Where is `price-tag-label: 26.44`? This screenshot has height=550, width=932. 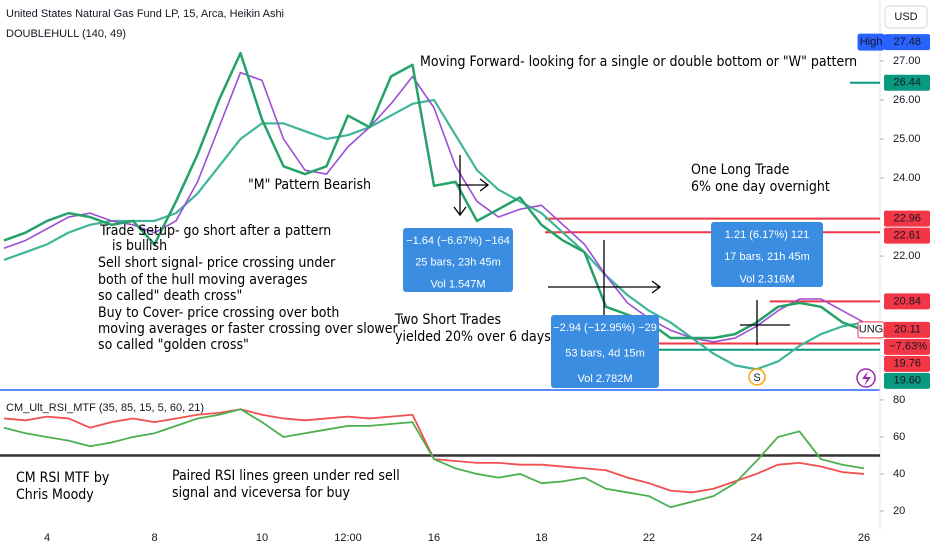
price-tag-label: 26.44 is located at coordinates (907, 83).